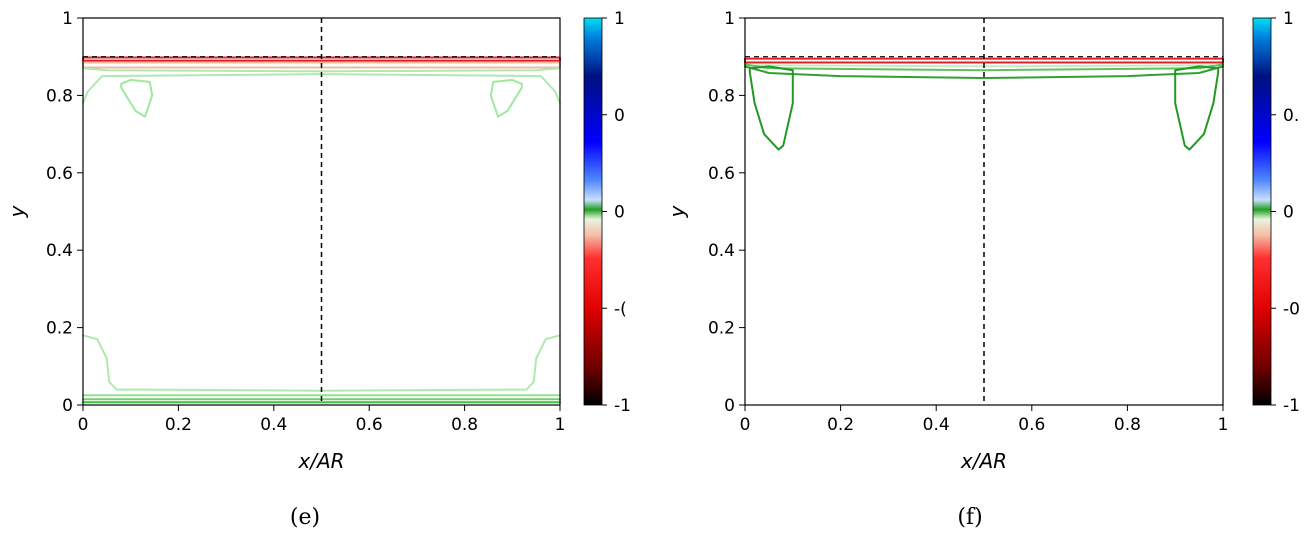  I want to click on y-tick-label-e-2: 0.4, so click(59, 251).